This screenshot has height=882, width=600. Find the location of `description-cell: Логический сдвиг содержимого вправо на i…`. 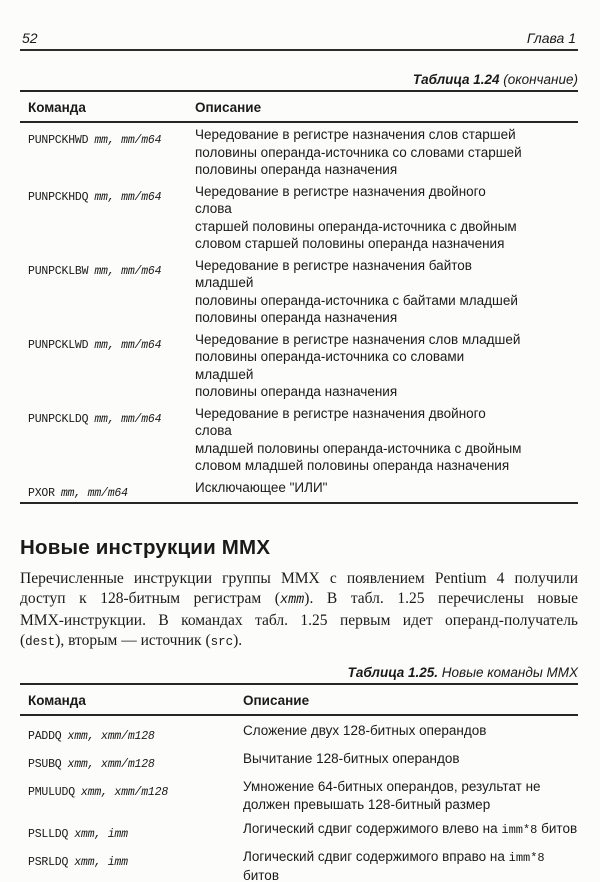

description-cell: Логический сдвиг содержимого вправо на i… is located at coordinates (410, 865).